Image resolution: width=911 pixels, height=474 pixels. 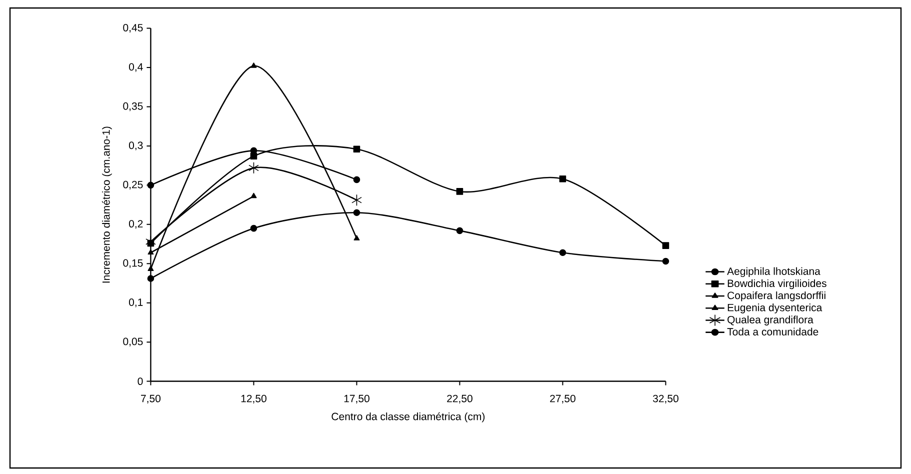 I want to click on x-tick-label: 22,50, so click(x=459, y=399).